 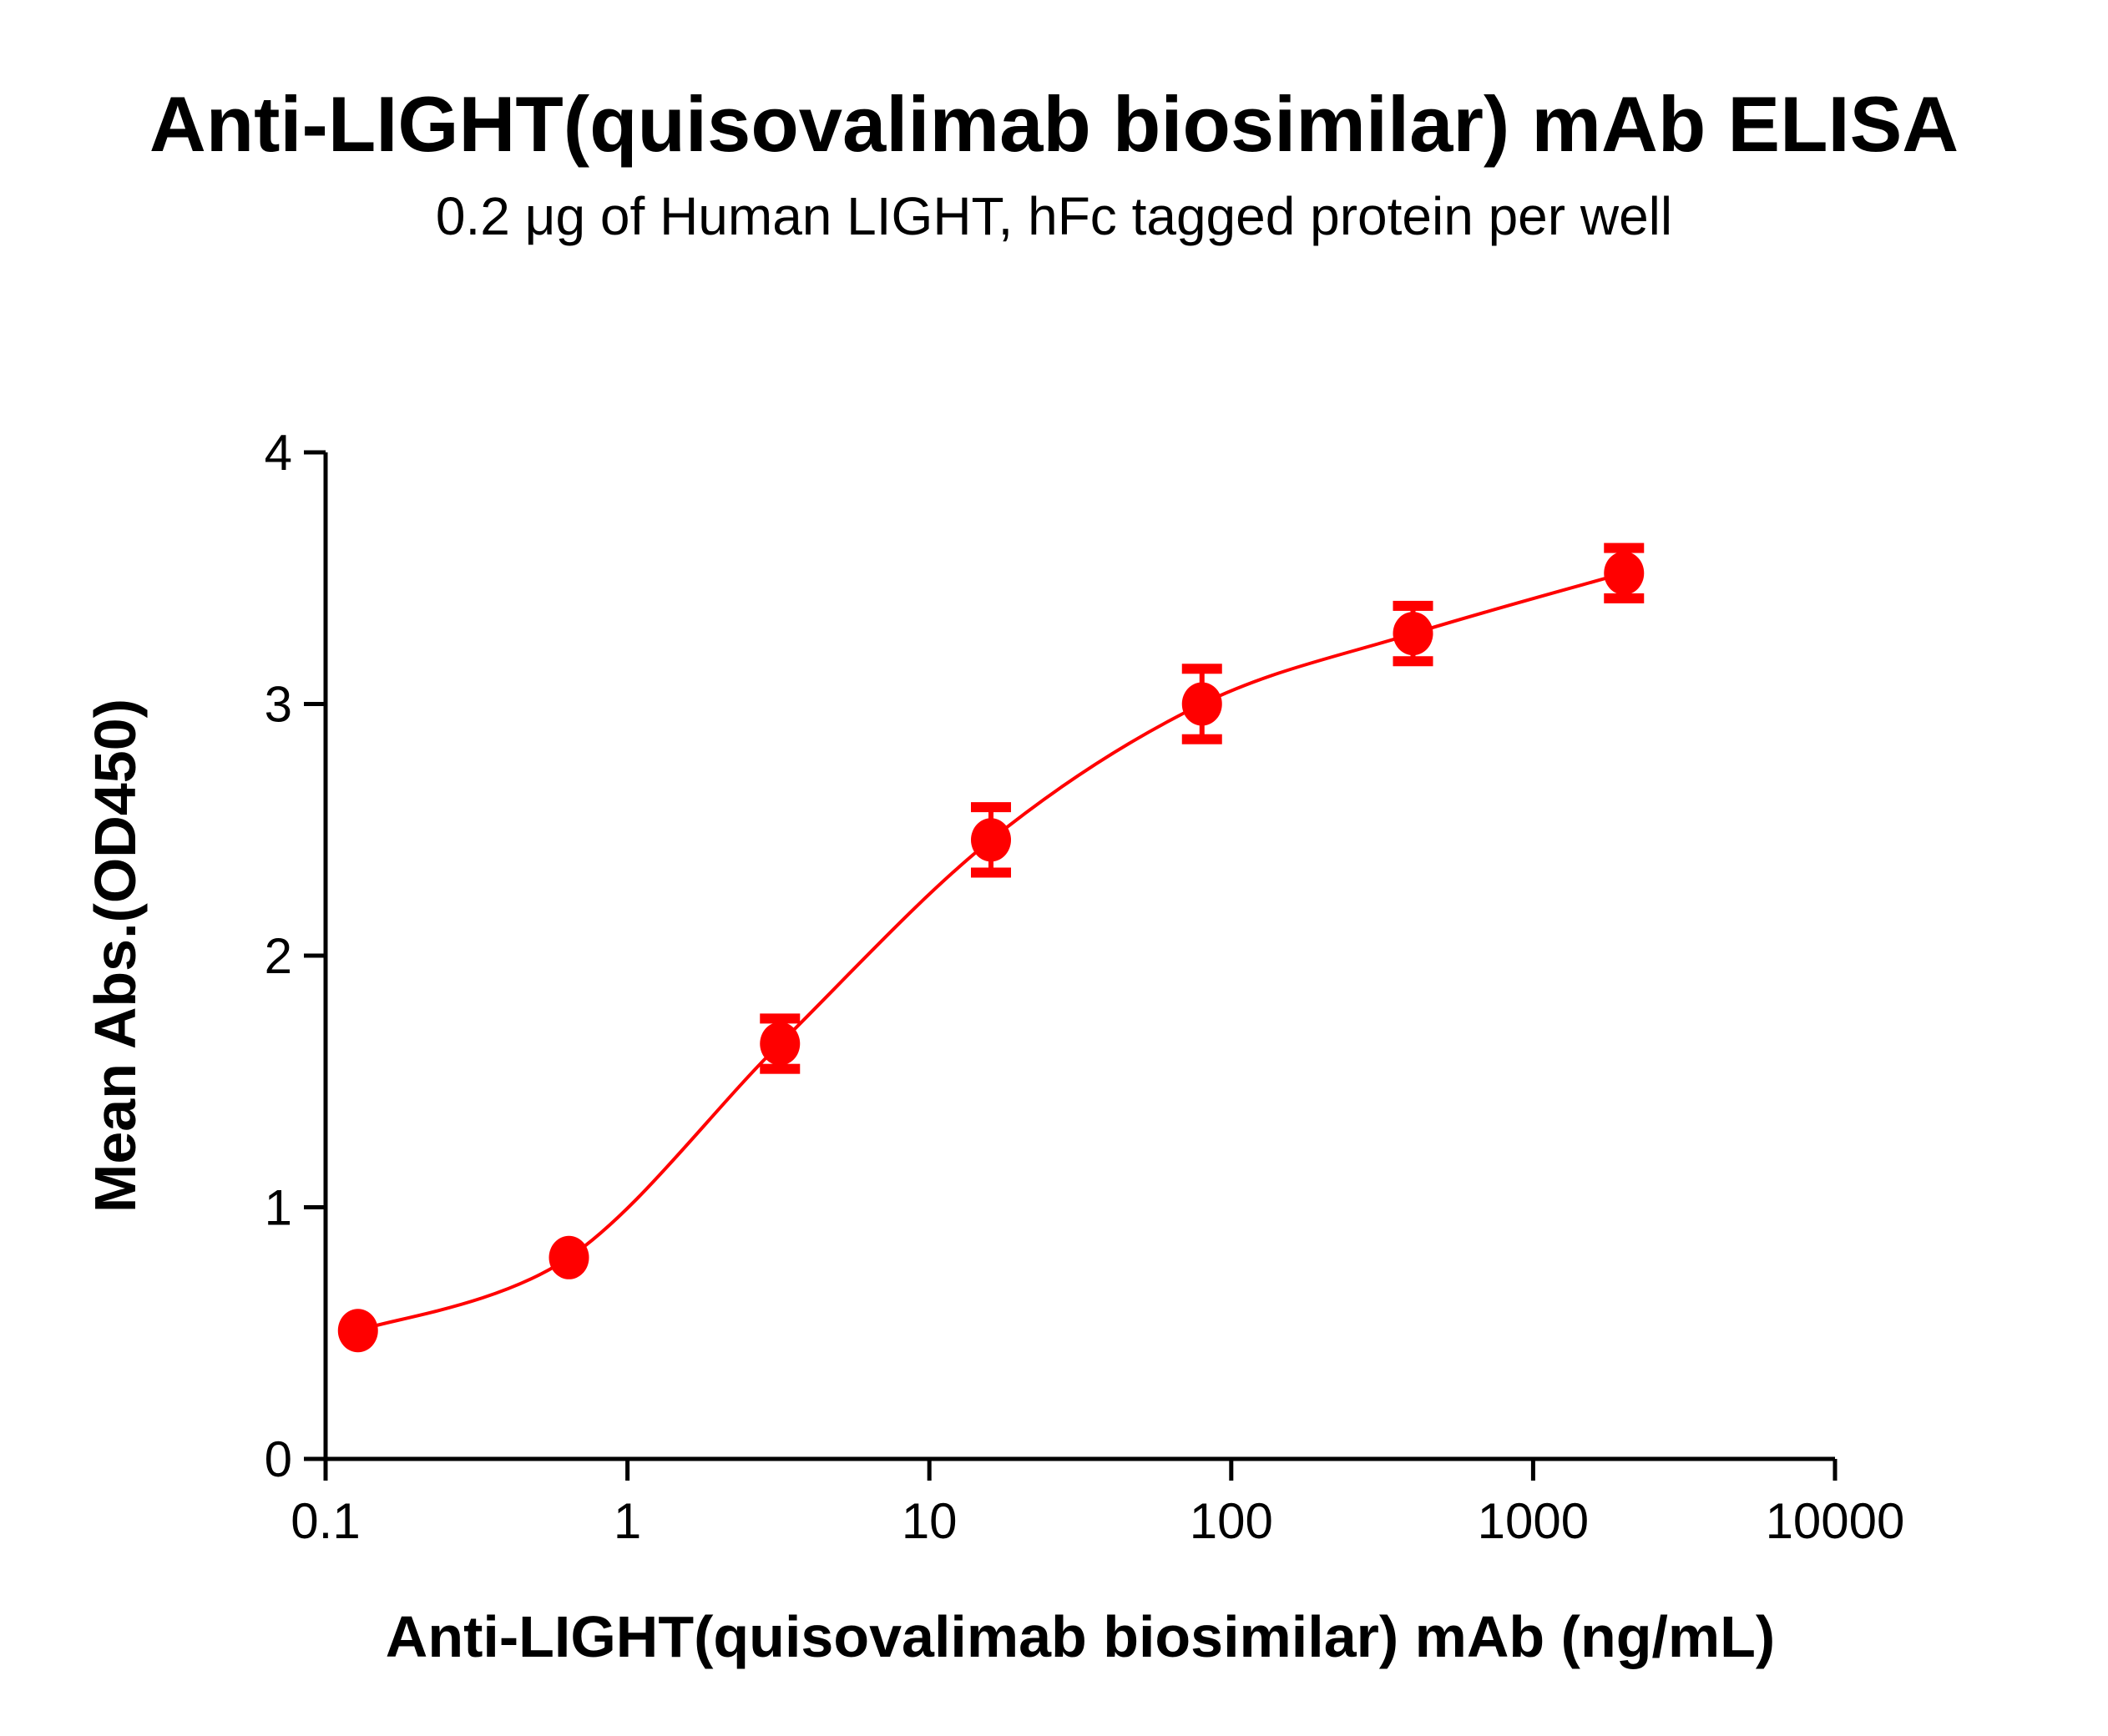 I want to click on x-tick-label: 10, so click(x=930, y=1521).